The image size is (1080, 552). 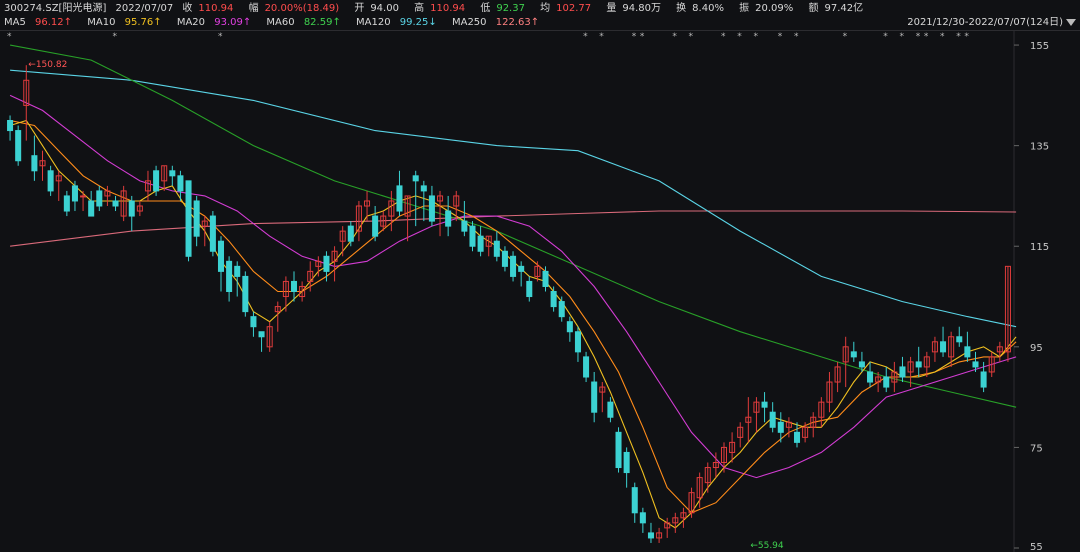 What do you see at coordinates (611, 8) in the screenshot?
I see `volume-label: 量` at bounding box center [611, 8].